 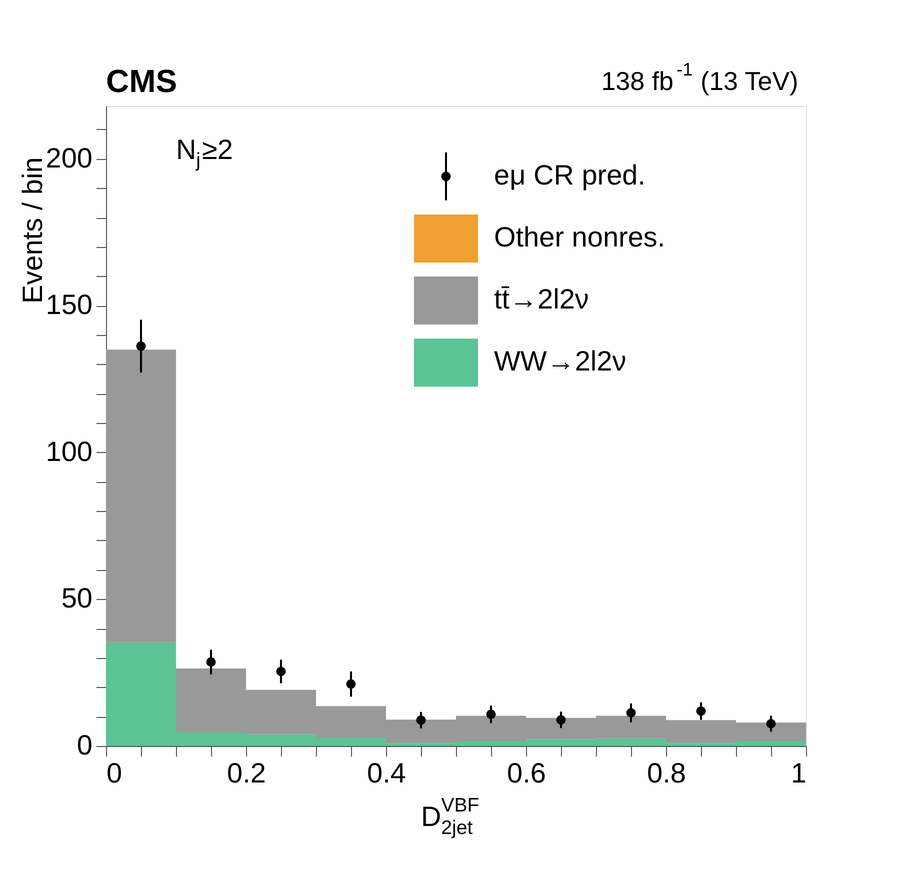 What do you see at coordinates (142, 81) in the screenshot?
I see `chart-title: CMS` at bounding box center [142, 81].